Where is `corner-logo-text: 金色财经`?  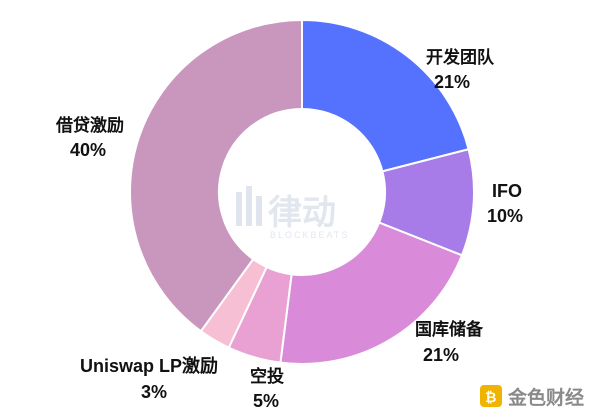 corner-logo-text: 金色财经 is located at coordinates (545, 397).